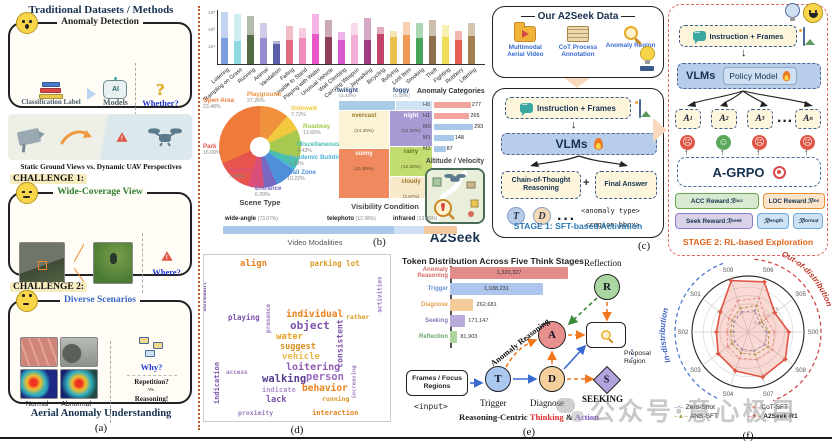 Image resolution: width=832 pixels, height=446 pixels. I want to click on smug-face-icon, so click(27, 193).